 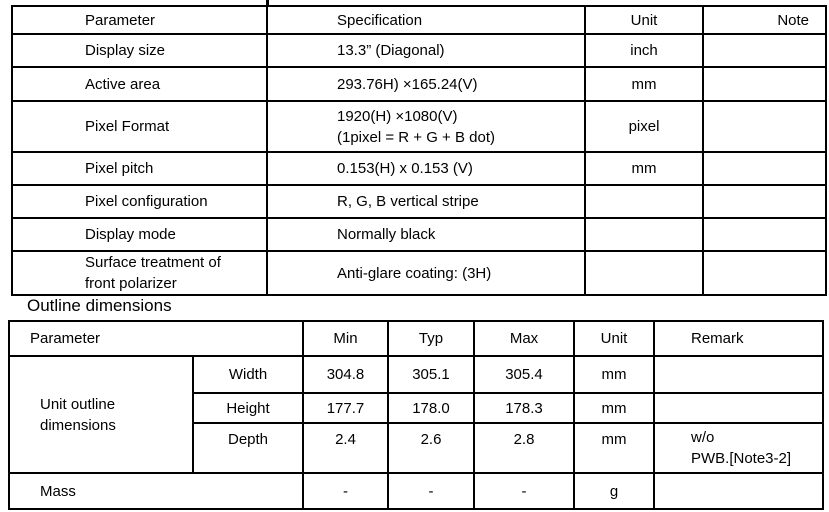 I want to click on spec-pixel-configuration: R, G, B vertical stripe, so click(x=426, y=201).